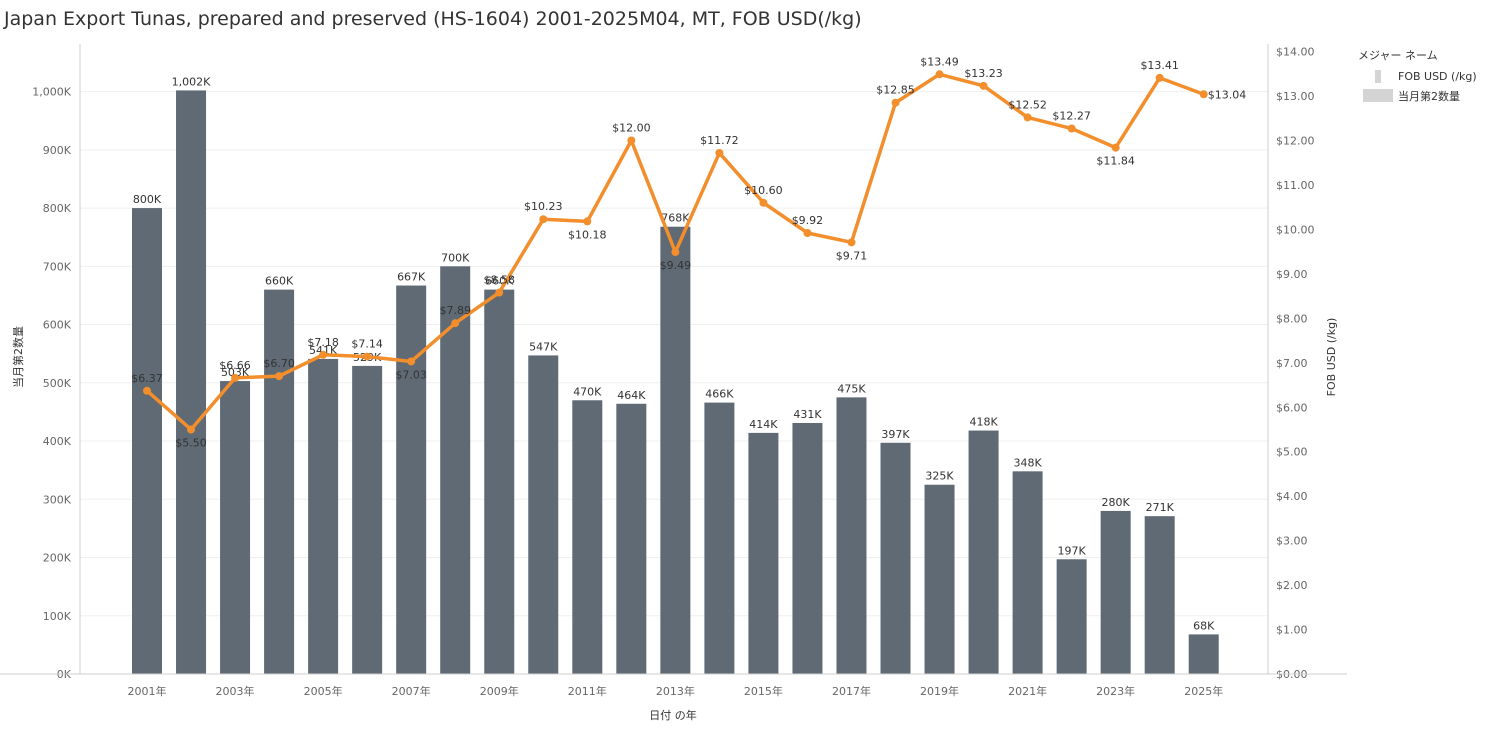 This screenshot has height=732, width=1499. Describe the element at coordinates (808, 220) in the screenshot. I see `line-data-label: $9.92` at that location.